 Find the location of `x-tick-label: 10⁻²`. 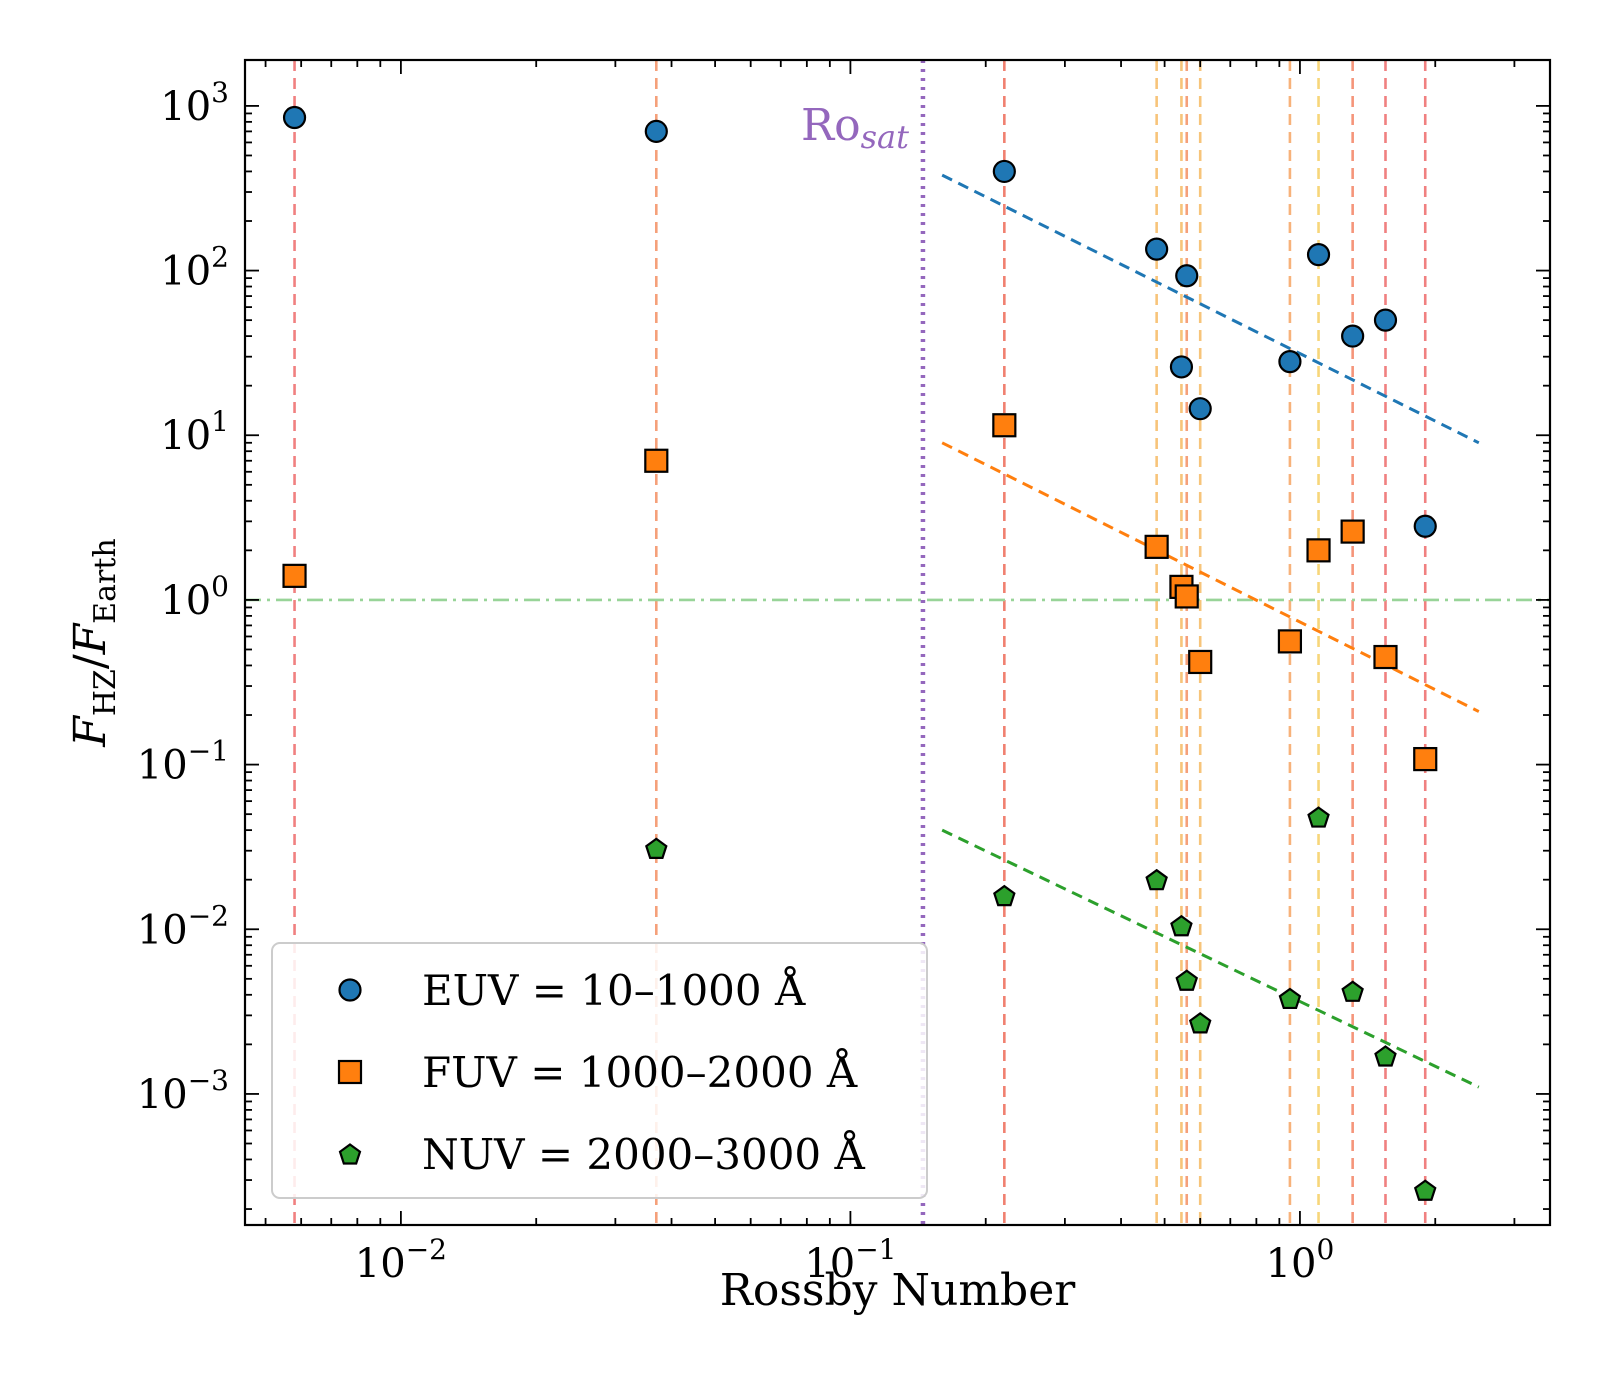

x-tick-label: 10⁻² is located at coordinates (401, 1260).